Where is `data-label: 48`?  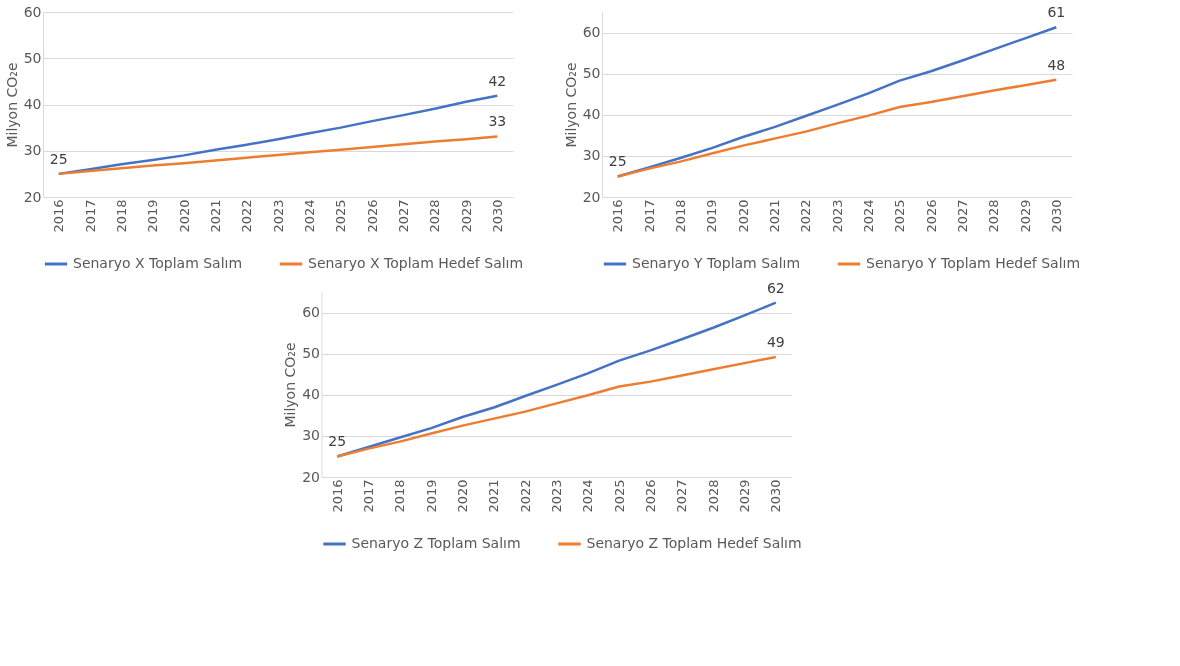 data-label: 48 is located at coordinates (1056, 64).